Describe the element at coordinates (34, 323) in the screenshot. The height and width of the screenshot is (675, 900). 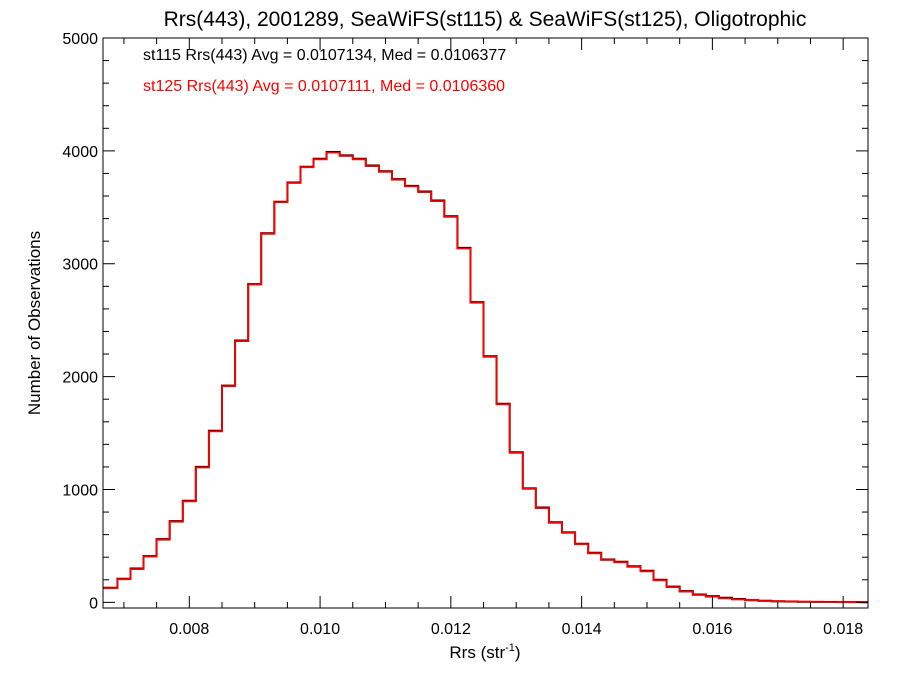
I see `y-axis-label: Number of Observations` at that location.